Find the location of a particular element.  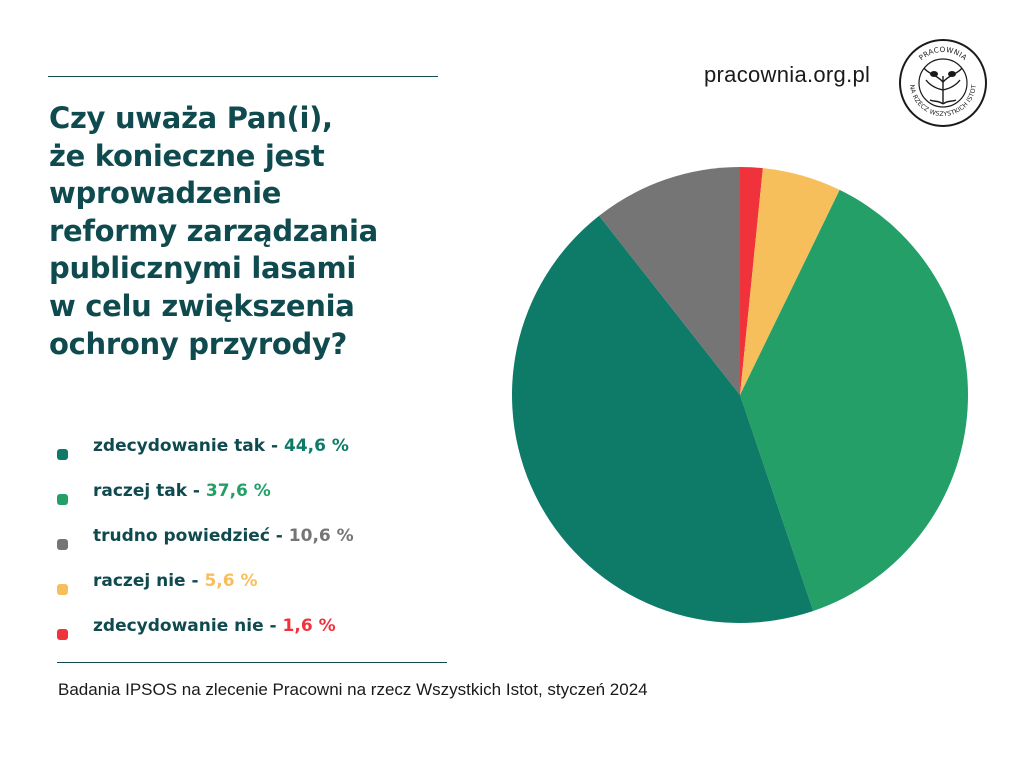

pie-slice-zdecydowanie-nie is located at coordinates (751, 281).